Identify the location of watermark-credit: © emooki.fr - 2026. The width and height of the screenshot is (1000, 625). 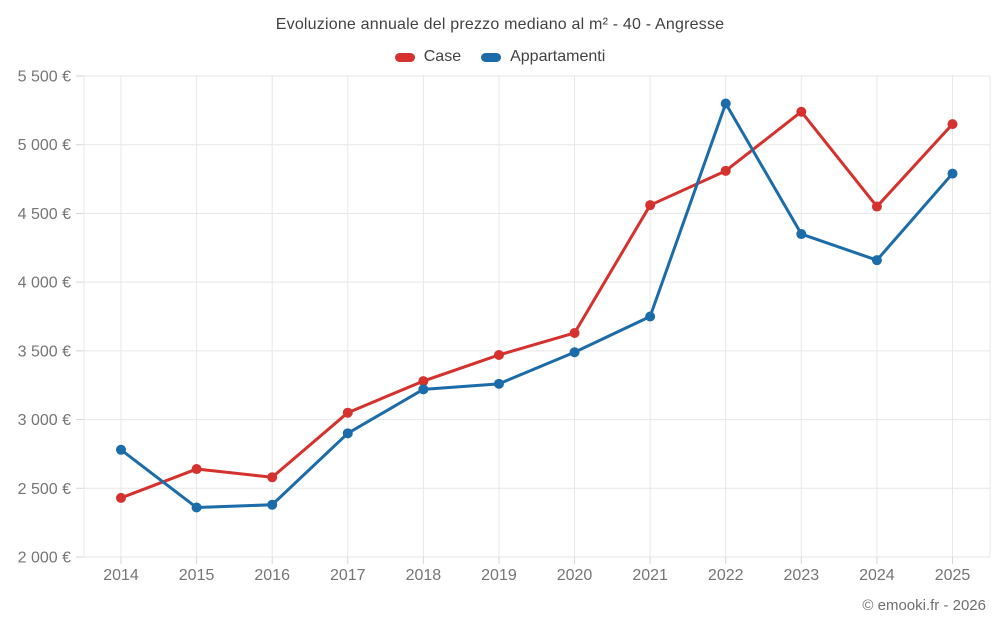
(924, 605).